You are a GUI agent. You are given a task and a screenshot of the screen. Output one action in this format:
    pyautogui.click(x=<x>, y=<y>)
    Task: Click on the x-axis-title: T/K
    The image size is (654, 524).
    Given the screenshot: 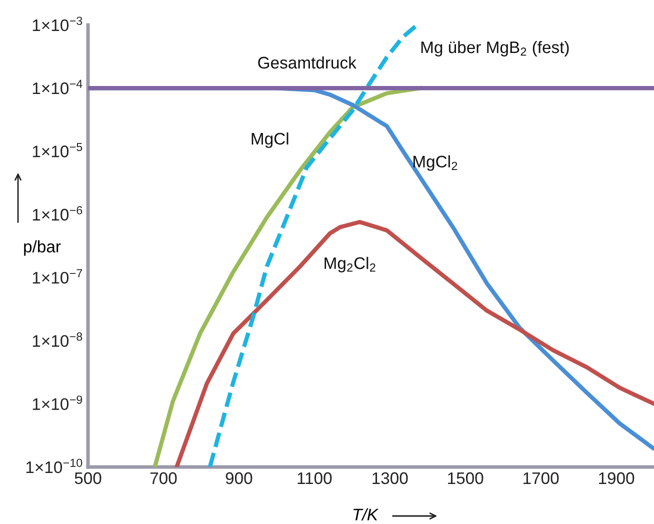 What is the action you would take?
    pyautogui.click(x=366, y=514)
    